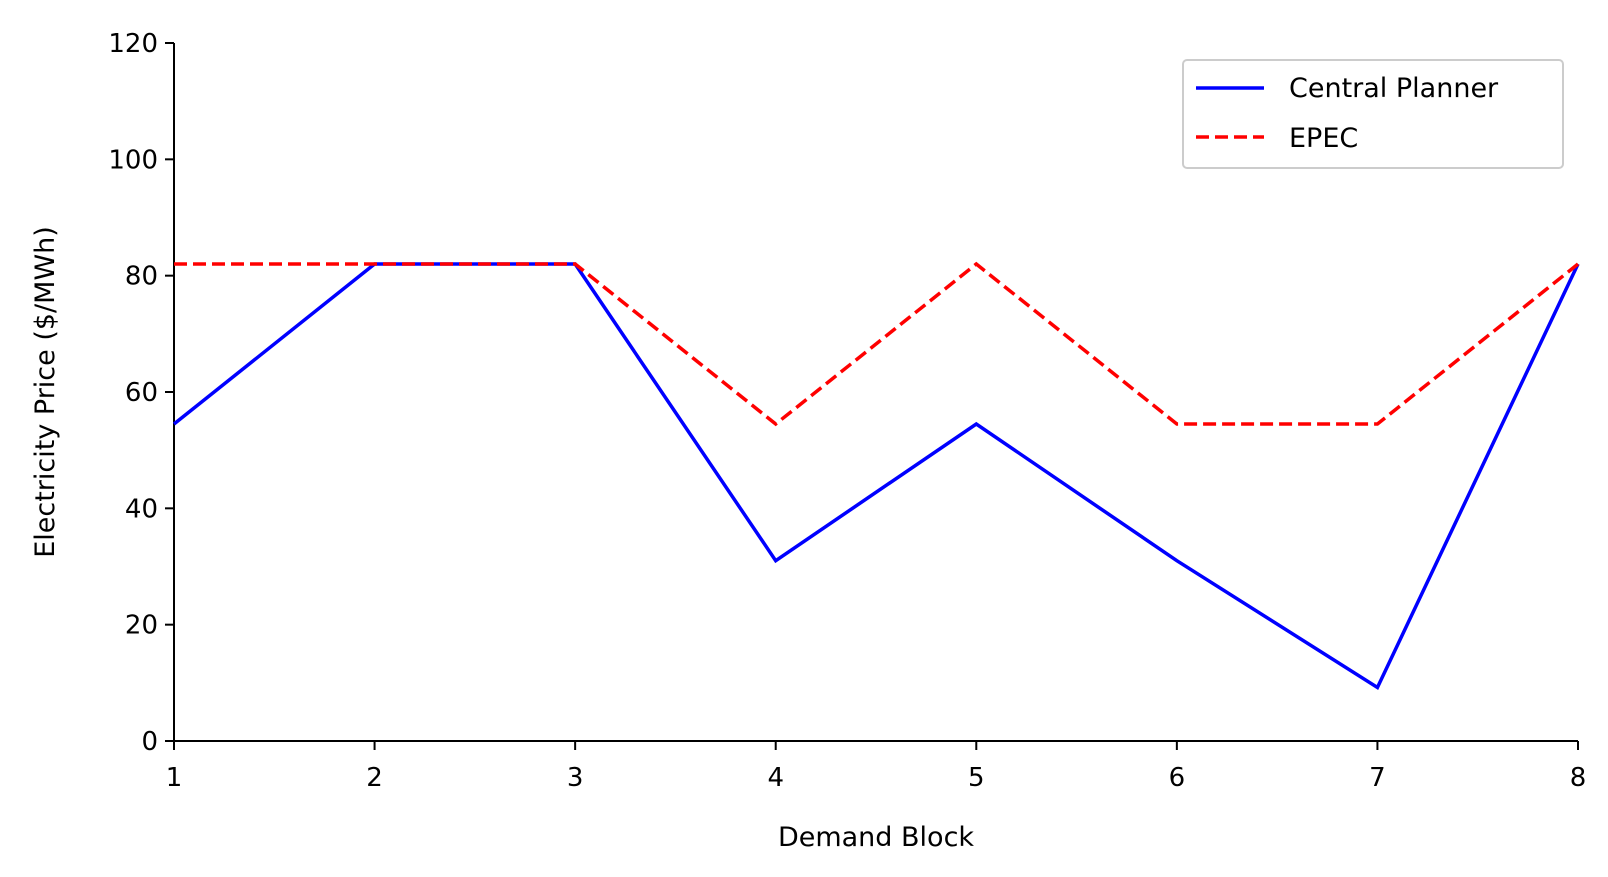 Image resolution: width=1608 pixels, height=877 pixels. I want to click on y-axis-title: Electricity Price ($/MWh), so click(45, 392).